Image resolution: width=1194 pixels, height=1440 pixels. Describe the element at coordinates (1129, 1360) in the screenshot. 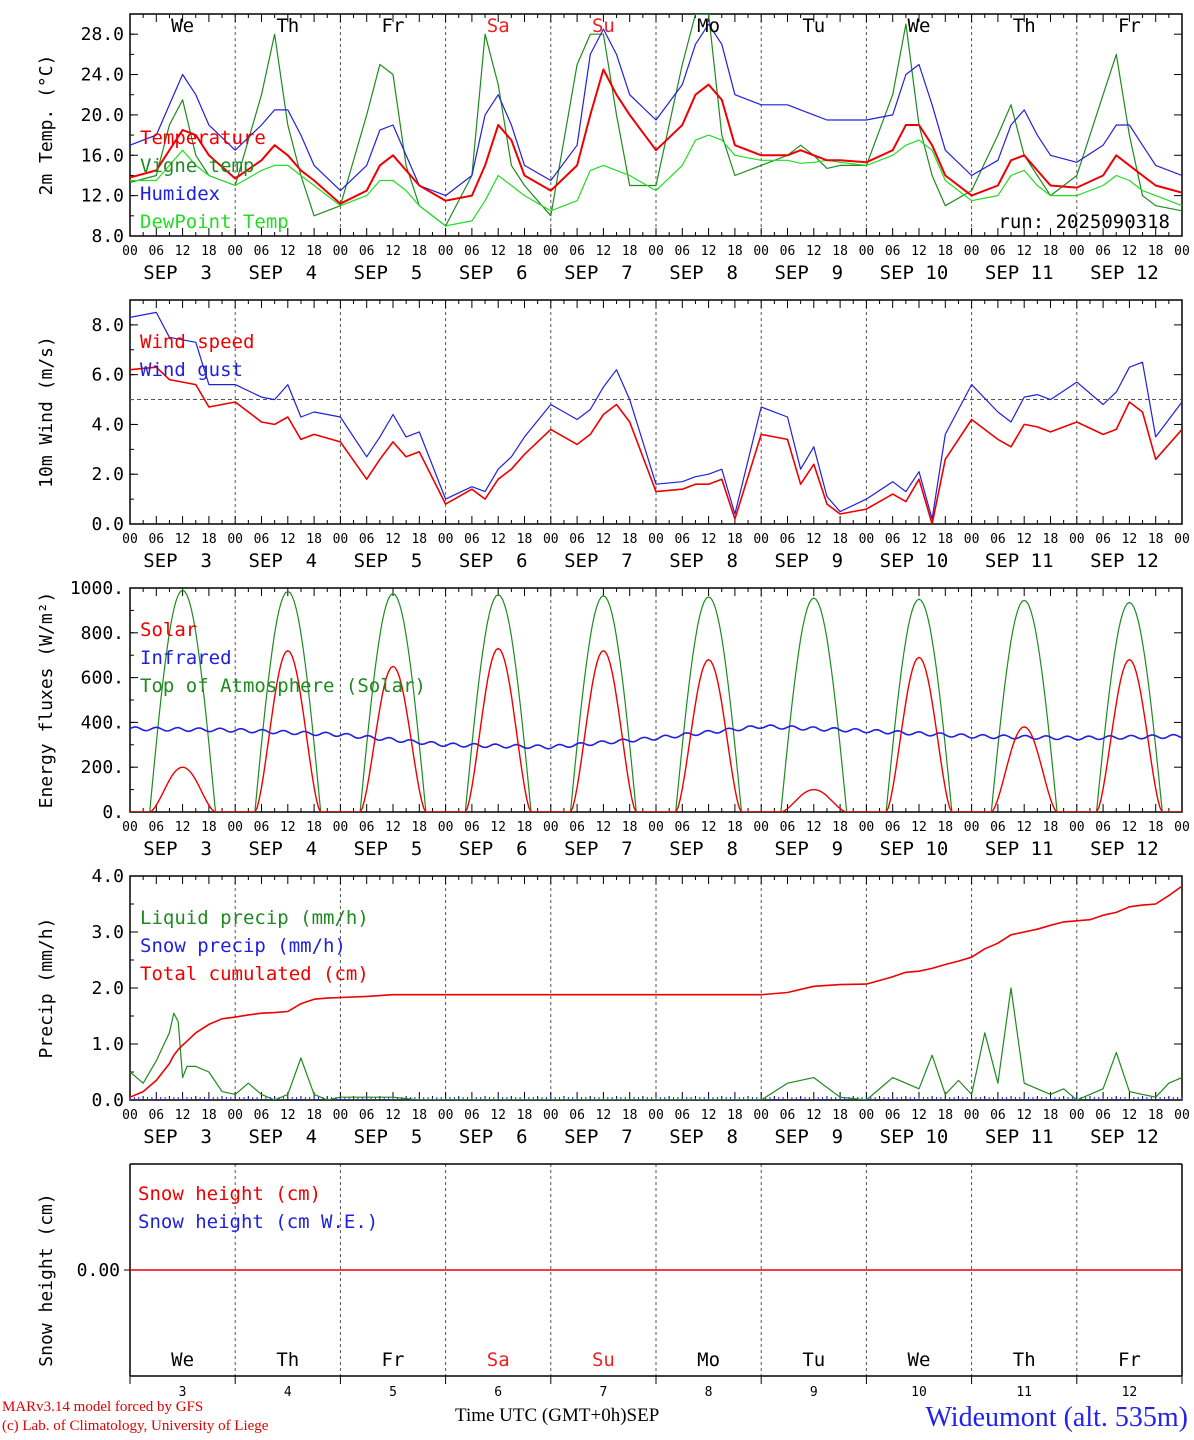

I see `weekday-label: Fr` at that location.